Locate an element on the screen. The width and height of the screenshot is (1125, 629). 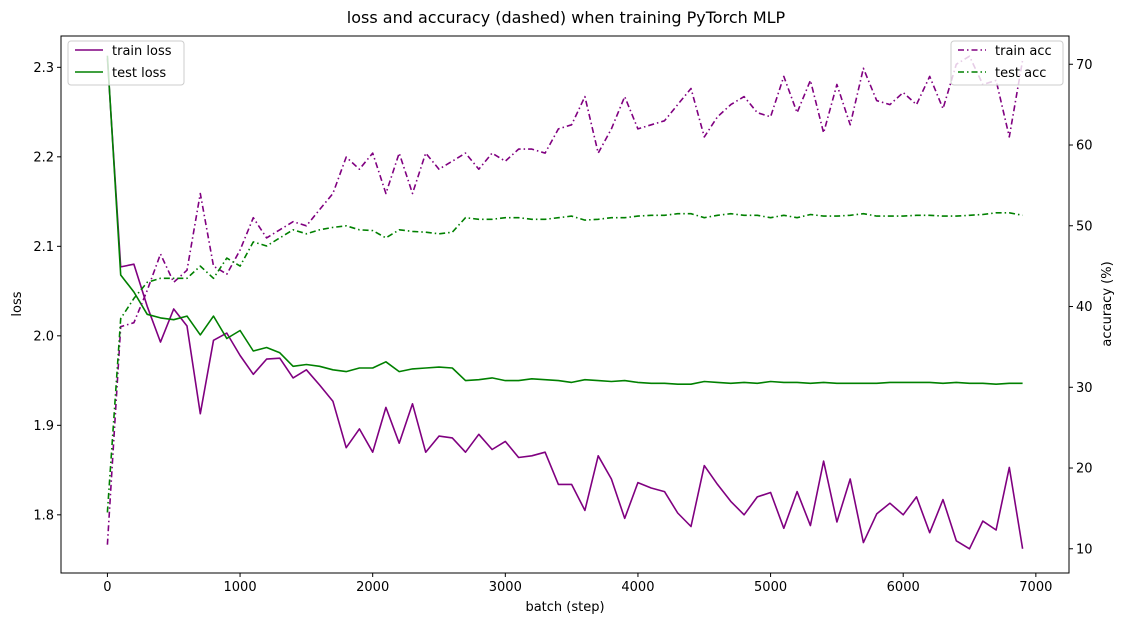
legend-right-box is located at coordinates (1007, 63).